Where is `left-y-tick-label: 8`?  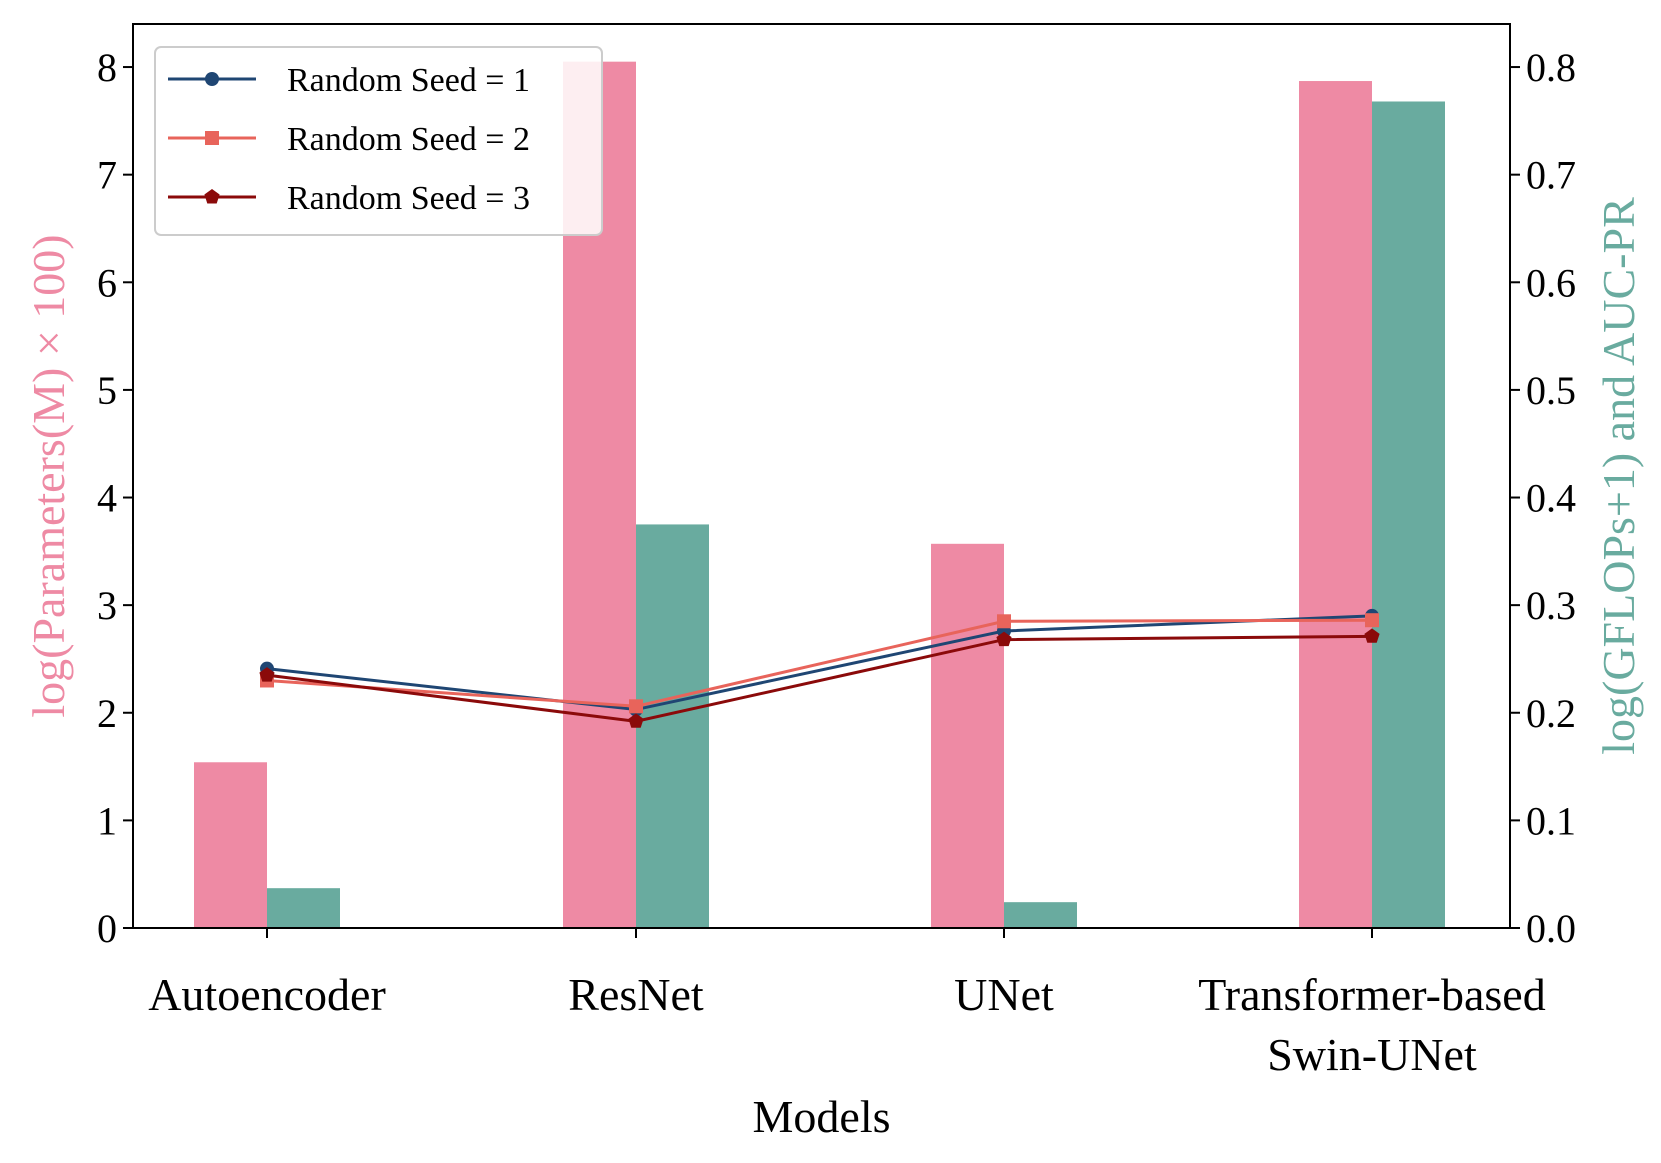
left-y-tick-label: 8 is located at coordinates (107, 67).